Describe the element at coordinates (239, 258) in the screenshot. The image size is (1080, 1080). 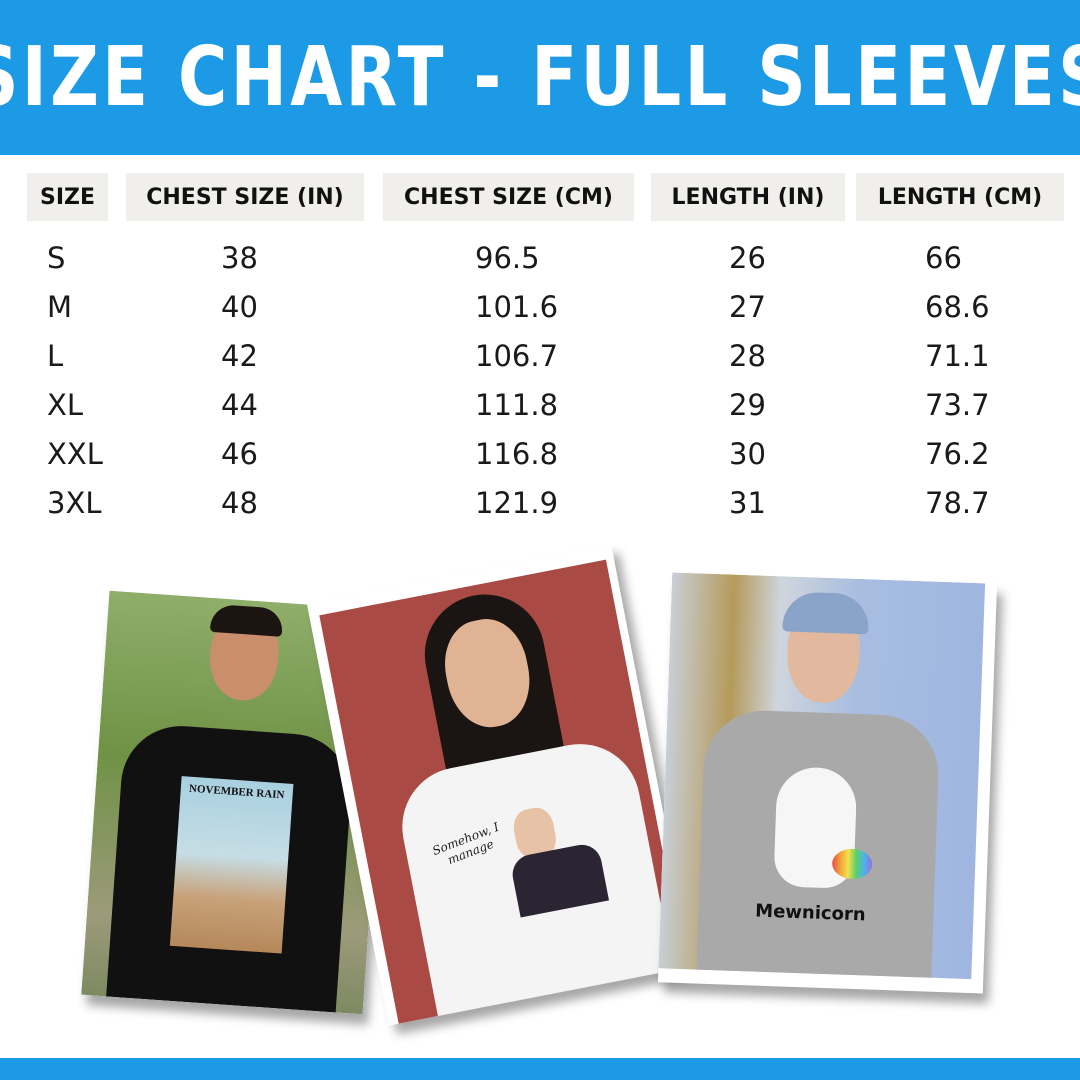
I see `cell-chest-in: 38` at that location.